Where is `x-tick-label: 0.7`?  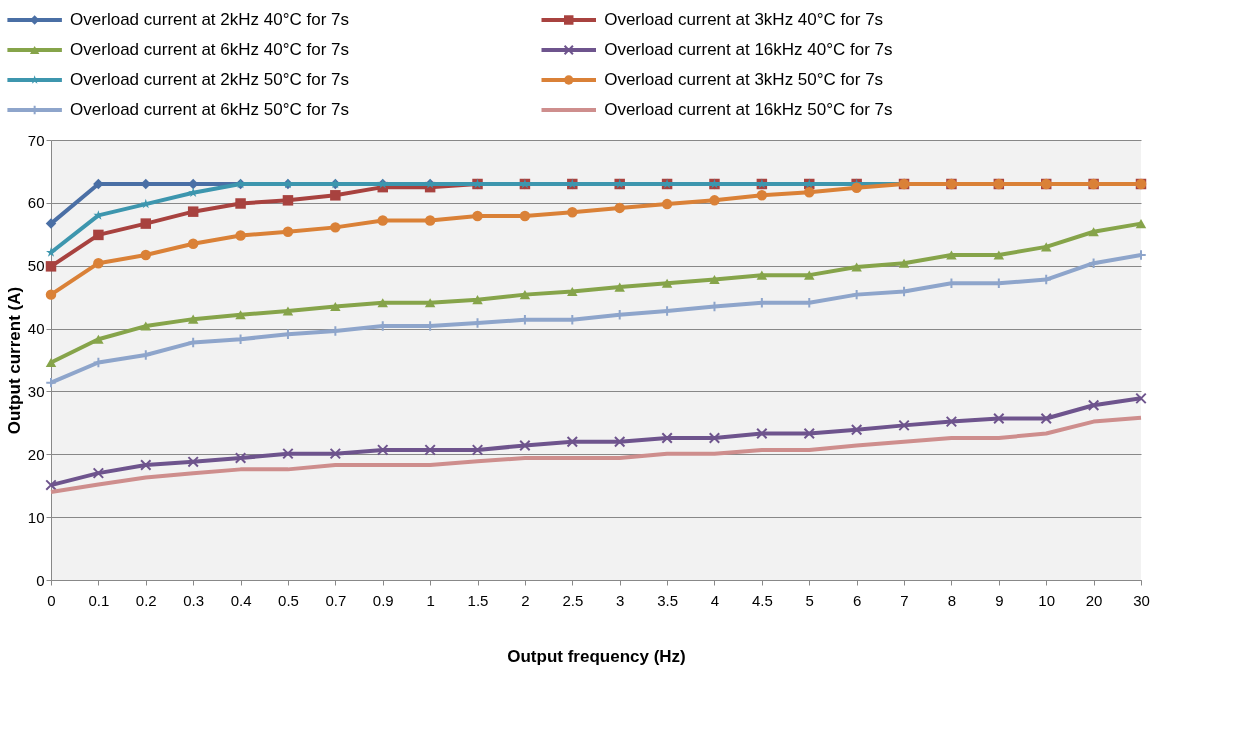
x-tick-label: 0.7 is located at coordinates (336, 600).